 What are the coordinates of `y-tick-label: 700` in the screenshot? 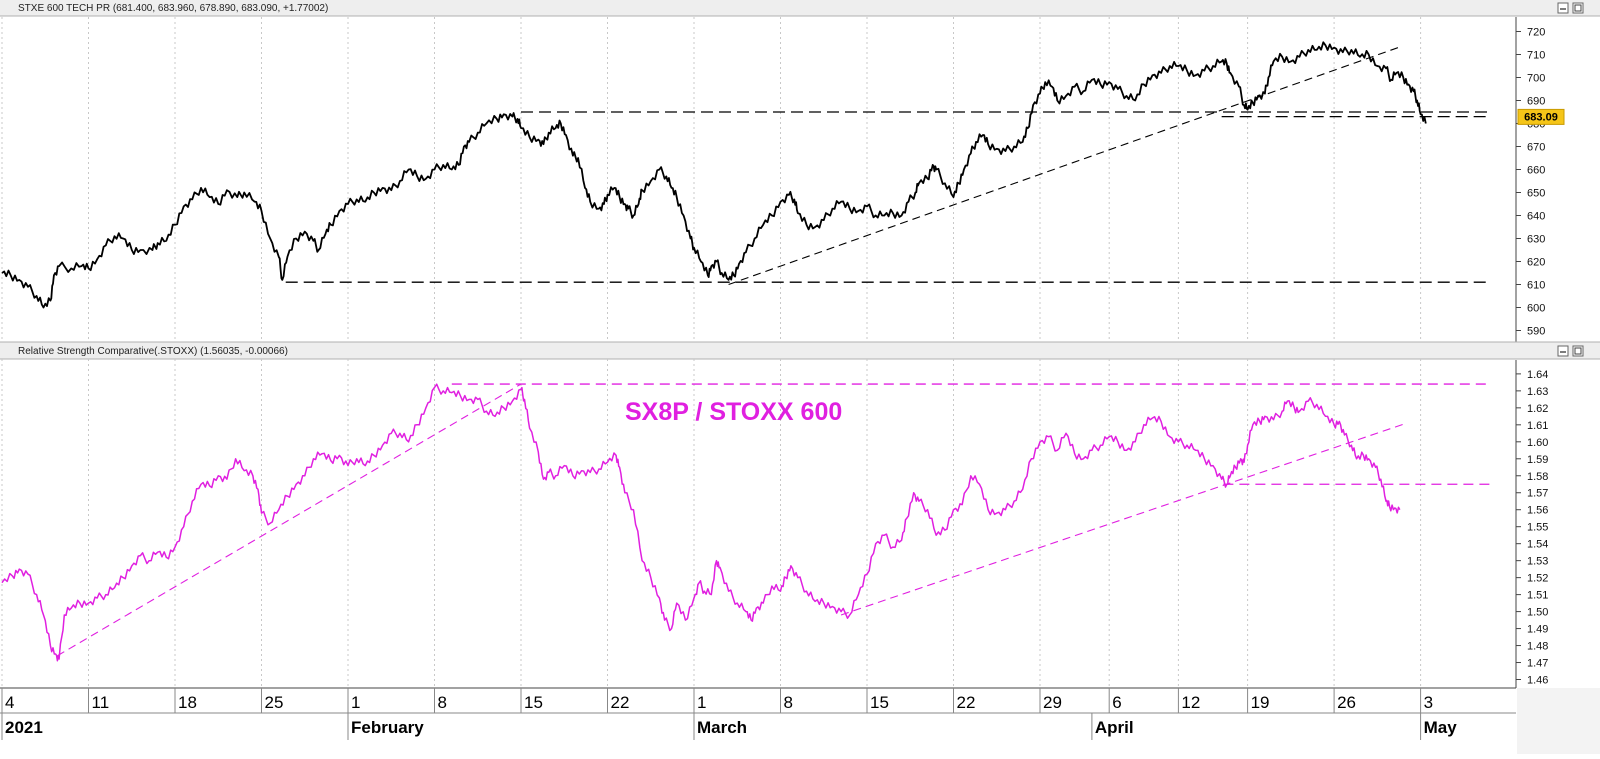 It's located at (1536, 79).